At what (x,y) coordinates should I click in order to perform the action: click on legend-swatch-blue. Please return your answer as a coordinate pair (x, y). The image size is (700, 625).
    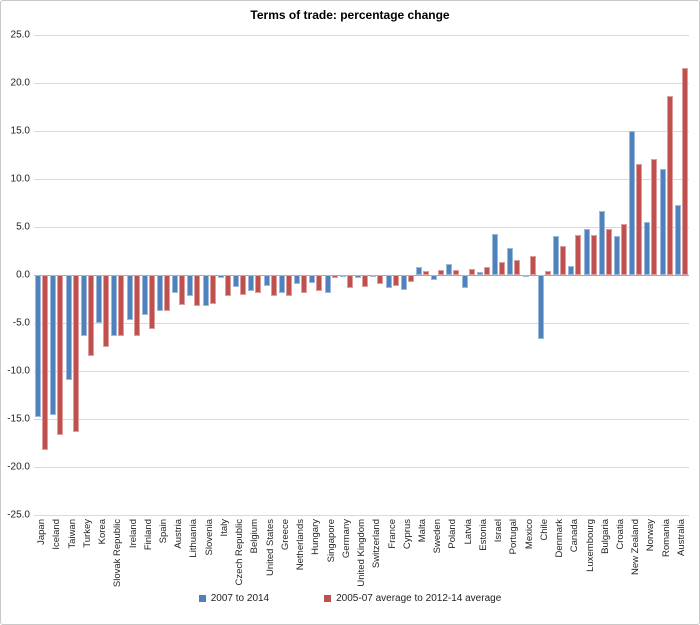
    Looking at the image, I should click on (202, 598).